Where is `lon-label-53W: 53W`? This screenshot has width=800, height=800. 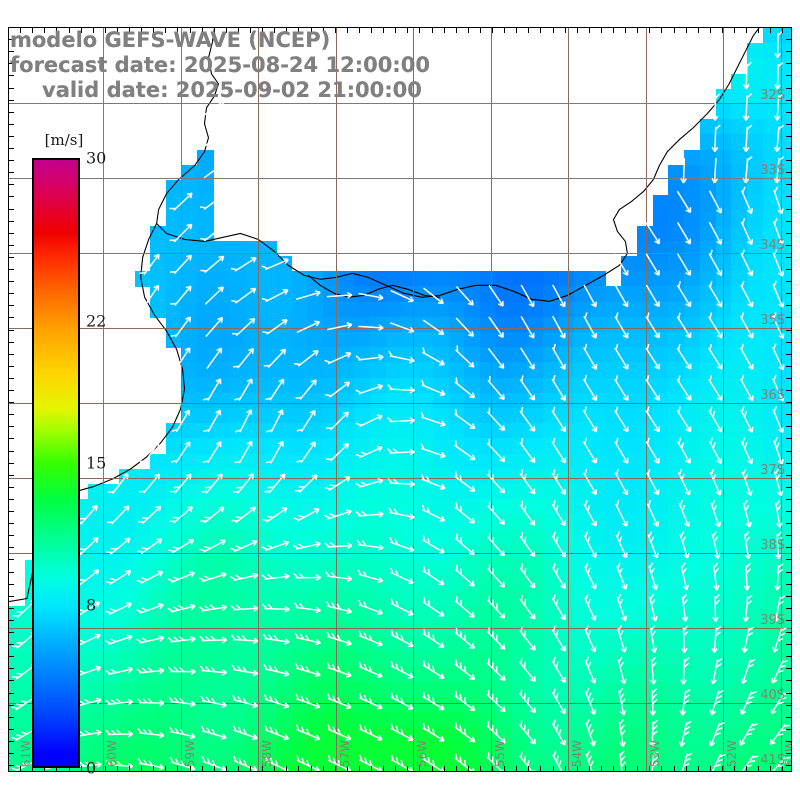
lon-label-53W: 53W is located at coordinates (655, 753).